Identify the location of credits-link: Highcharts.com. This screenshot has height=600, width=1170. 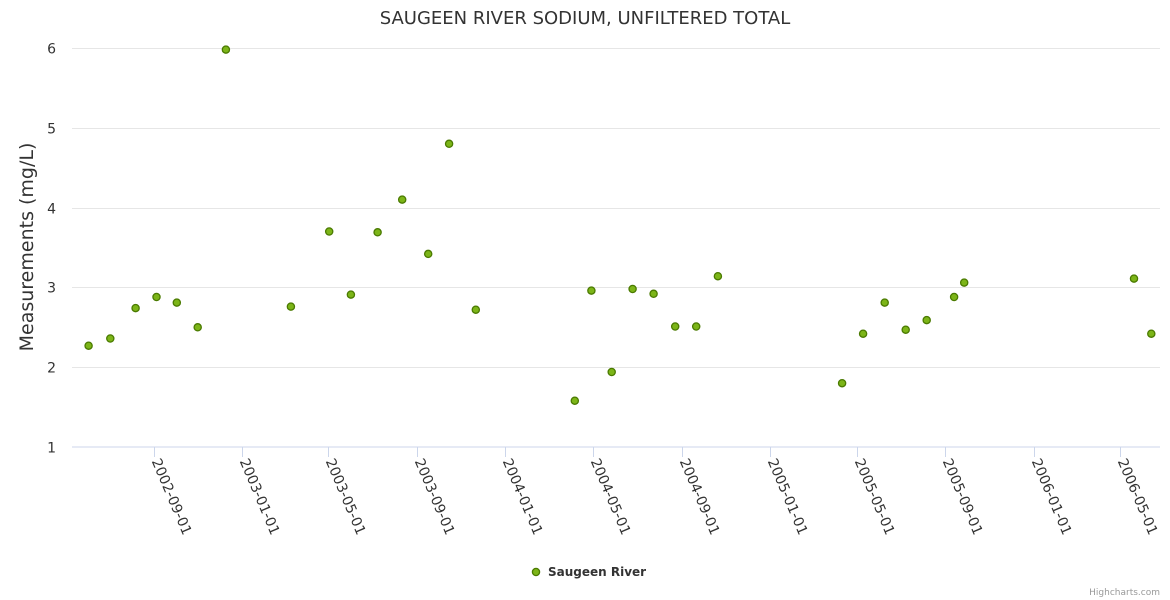
(1124, 593).